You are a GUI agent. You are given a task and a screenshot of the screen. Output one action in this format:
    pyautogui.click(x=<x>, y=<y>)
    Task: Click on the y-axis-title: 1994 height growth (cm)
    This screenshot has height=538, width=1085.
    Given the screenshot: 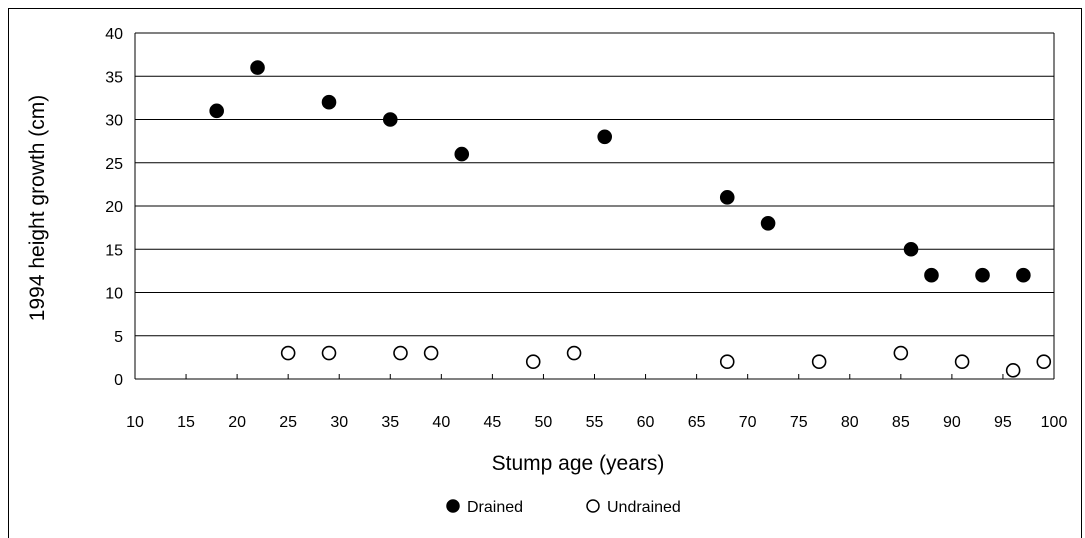 What is the action you would take?
    pyautogui.click(x=37, y=208)
    